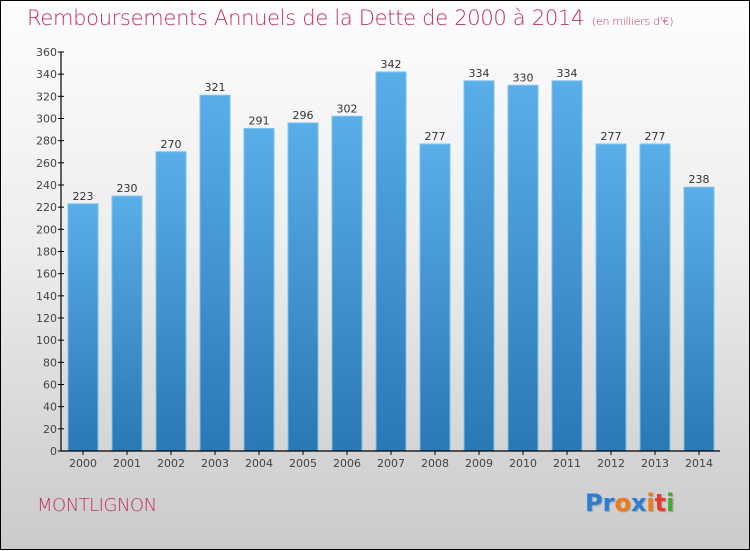  Describe the element at coordinates (567, 73) in the screenshot. I see `value-label-2011: 334` at that location.